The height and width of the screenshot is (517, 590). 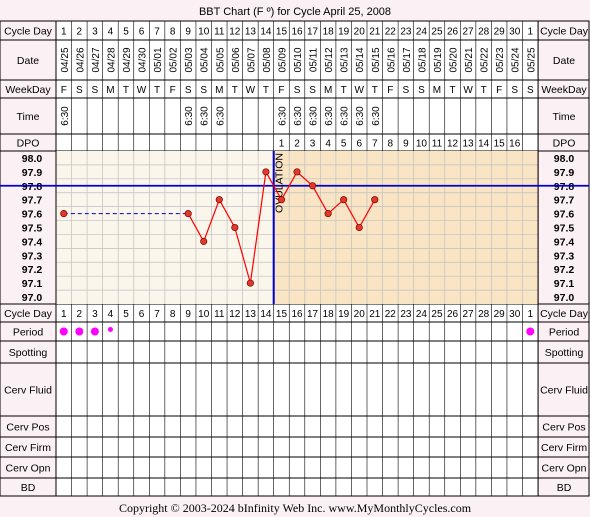 What do you see at coordinates (32, 229) in the screenshot?
I see `y-tick-left: 97.5` at bounding box center [32, 229].